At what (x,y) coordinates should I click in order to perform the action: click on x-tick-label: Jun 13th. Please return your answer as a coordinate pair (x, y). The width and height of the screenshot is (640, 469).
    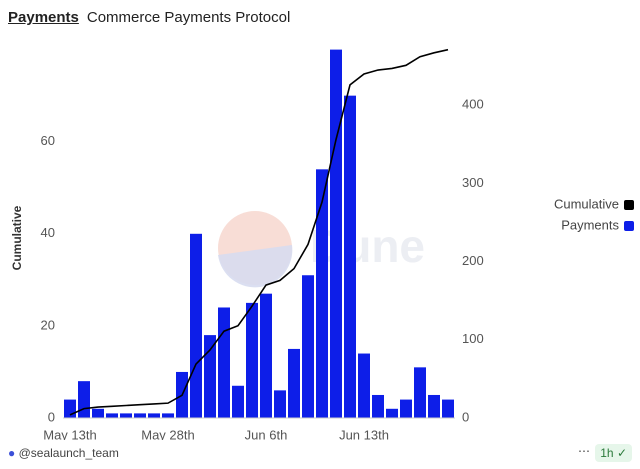
    Looking at the image, I should click on (364, 433).